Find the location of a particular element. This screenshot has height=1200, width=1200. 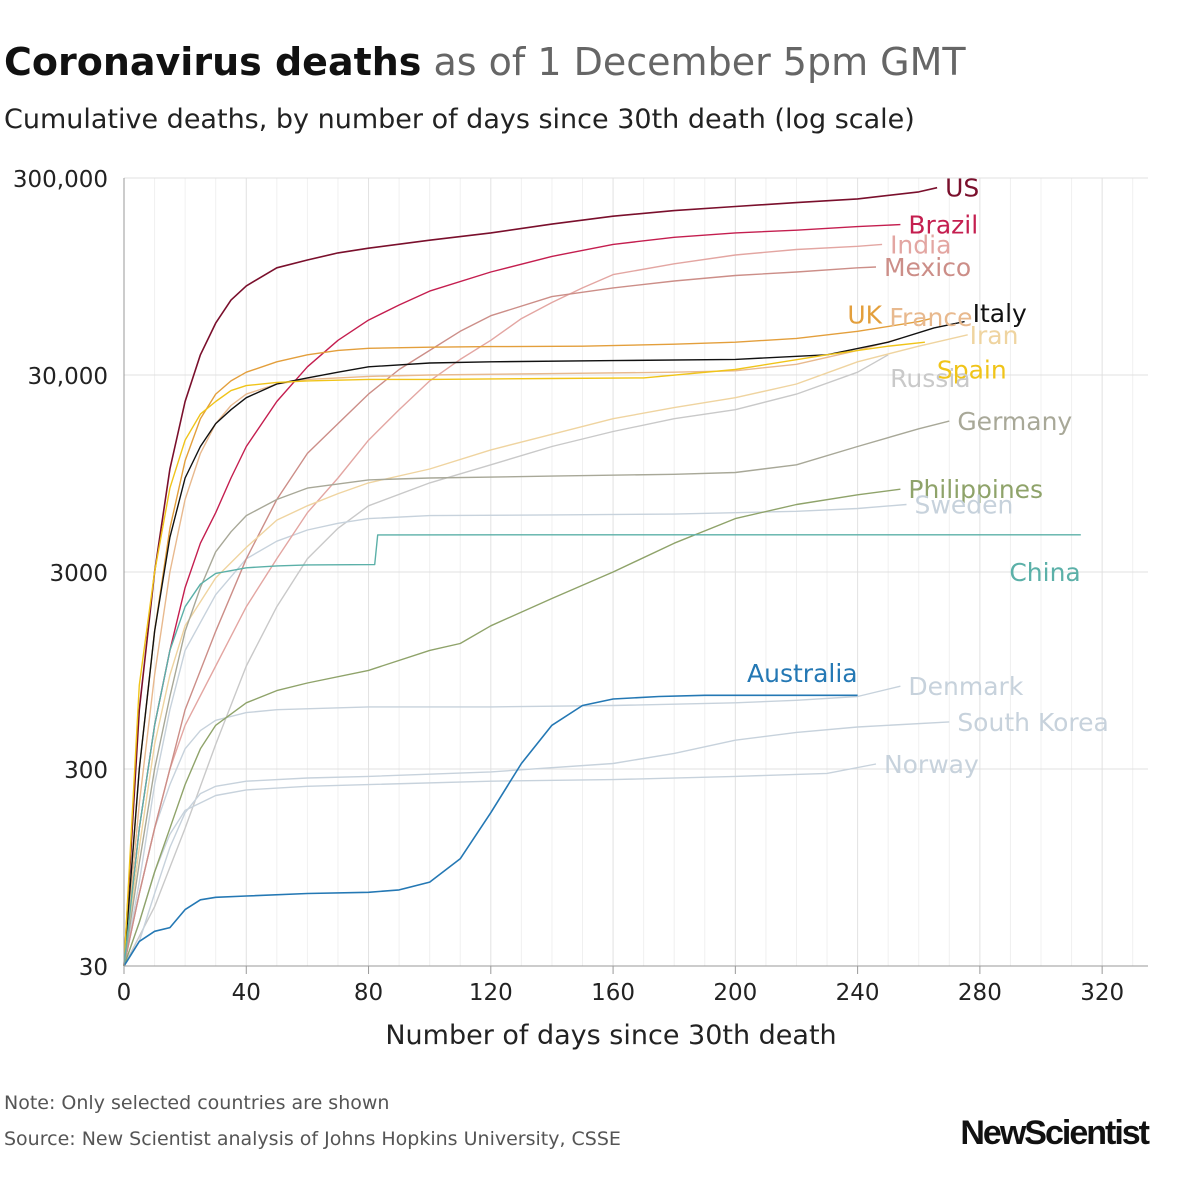

series-label-brazil: Brazil is located at coordinates (943, 225).